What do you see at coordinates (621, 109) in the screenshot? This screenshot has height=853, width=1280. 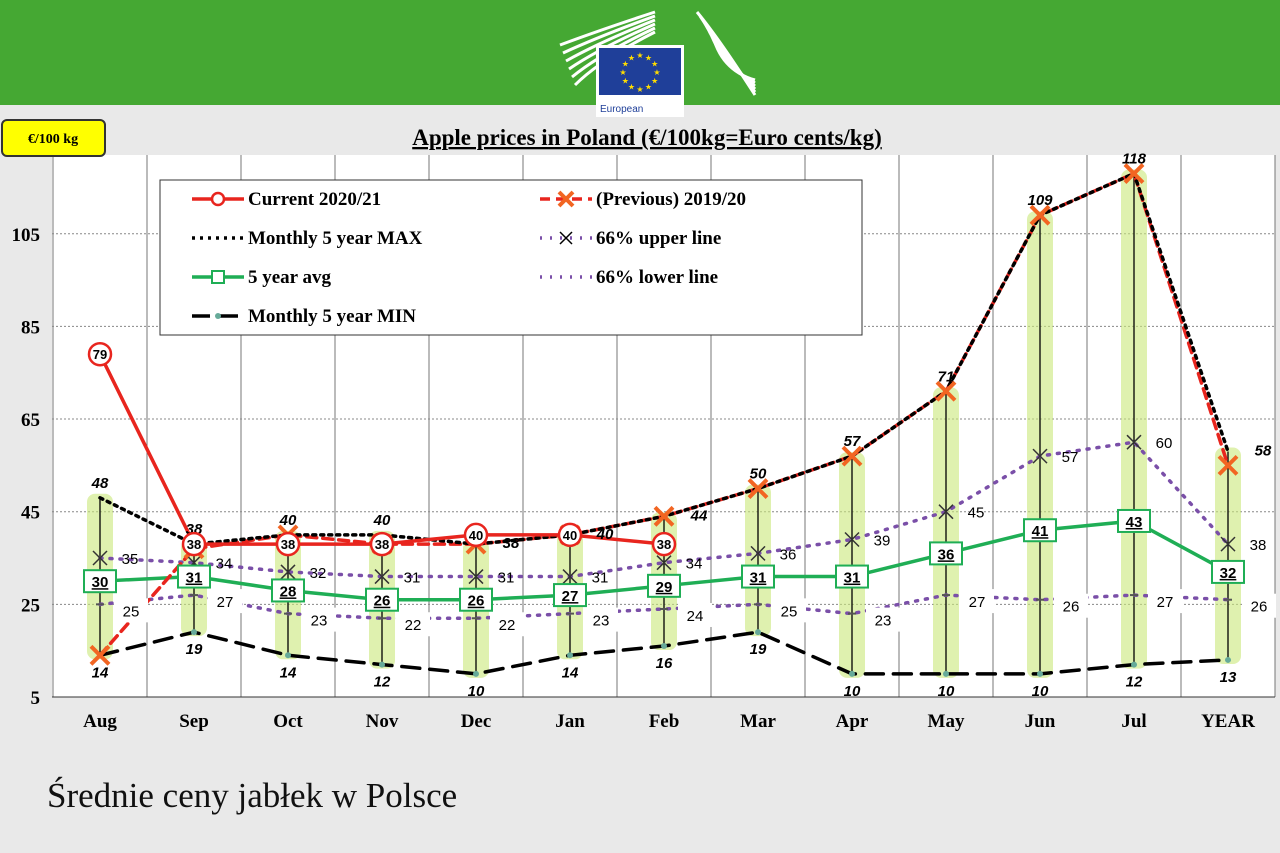 I see `logo-text: European` at bounding box center [621, 109].